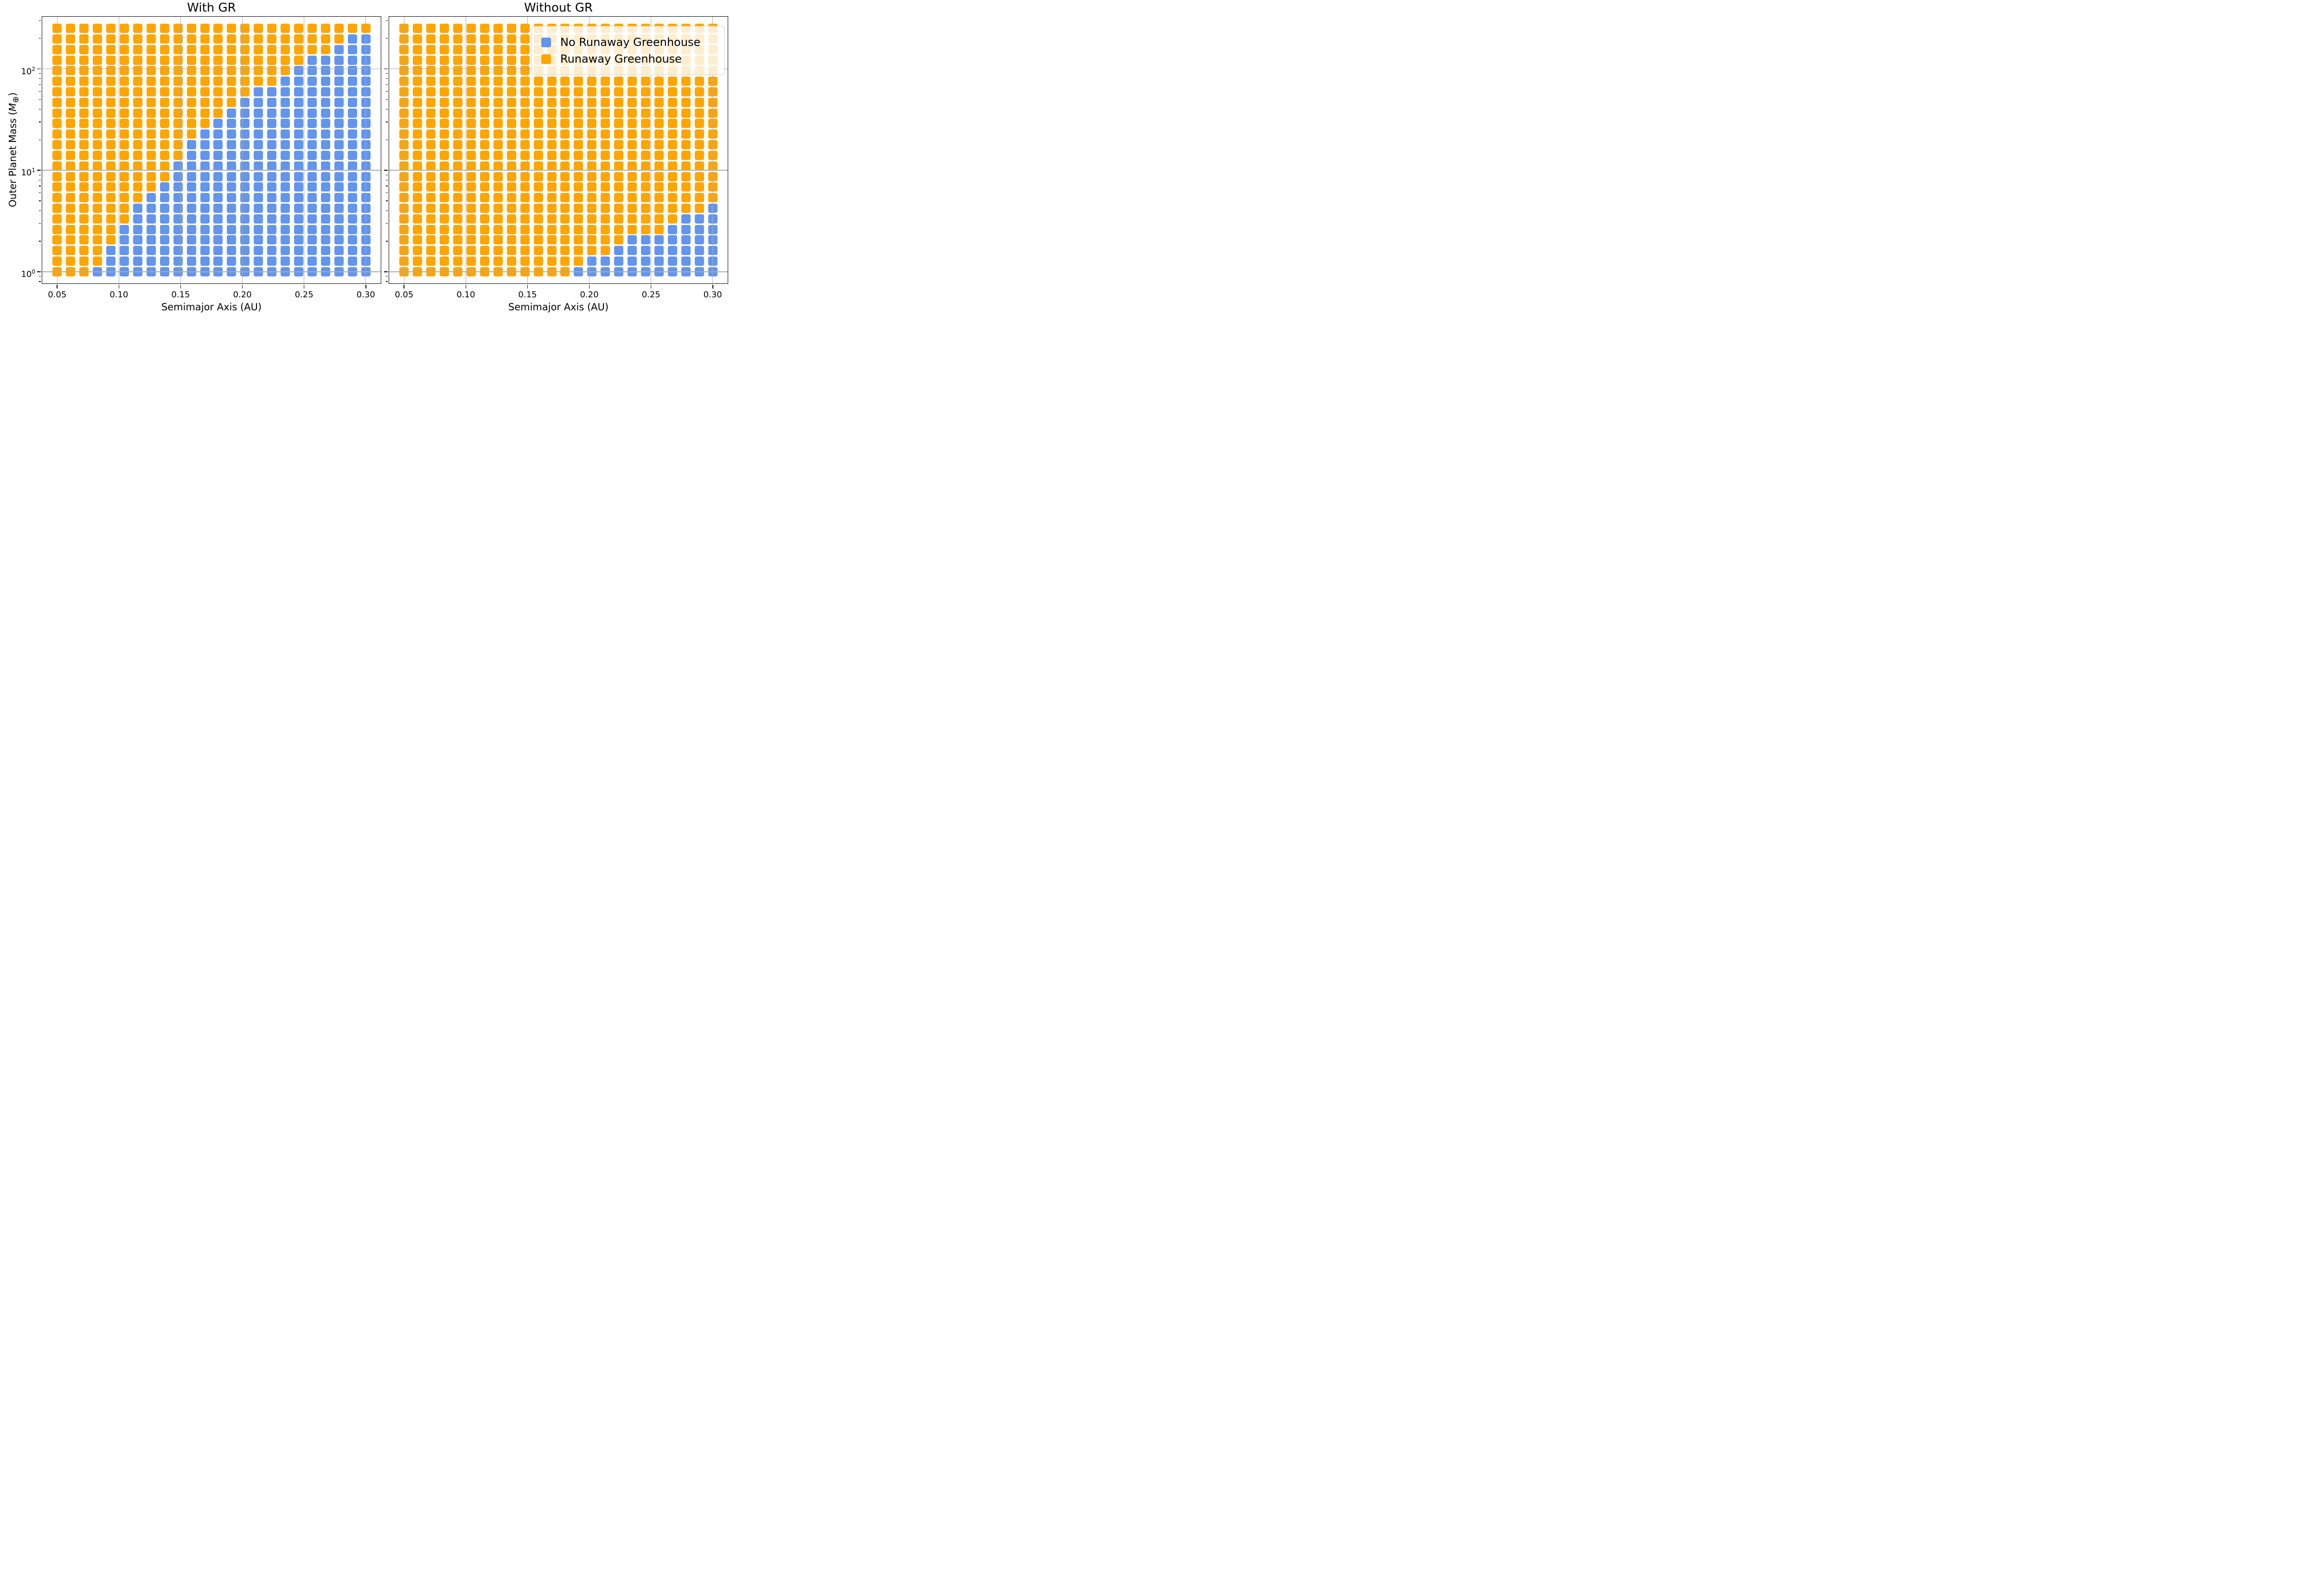  Describe the element at coordinates (13, 149) in the screenshot. I see `y-axis-label: Outer Planet Mass (M⊕)` at that location.